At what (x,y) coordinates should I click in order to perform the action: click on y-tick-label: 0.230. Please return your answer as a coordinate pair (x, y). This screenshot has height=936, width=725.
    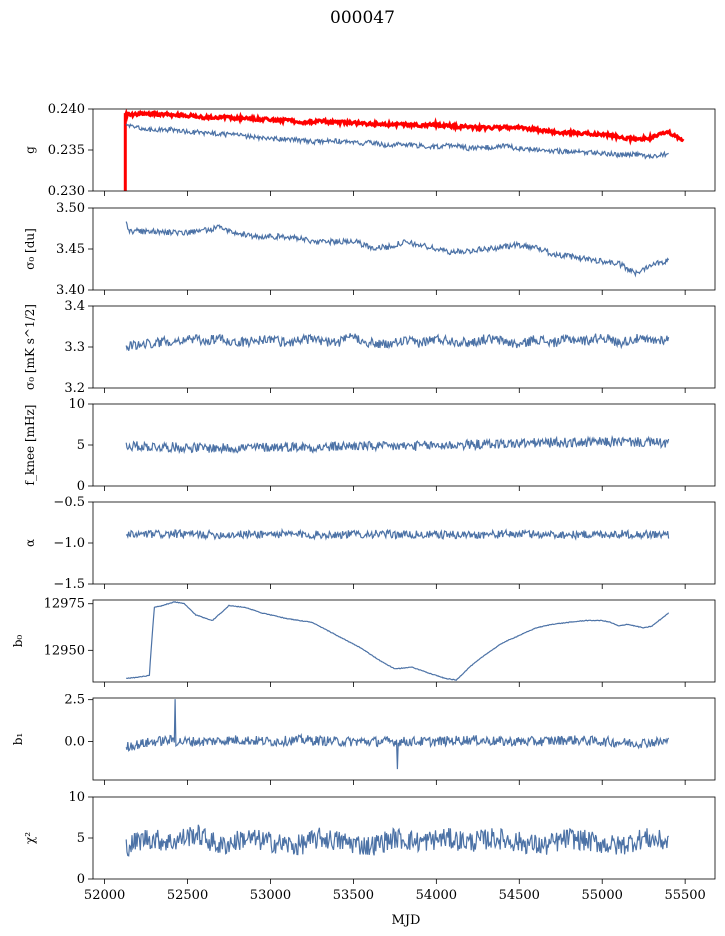
    Looking at the image, I should click on (66, 191).